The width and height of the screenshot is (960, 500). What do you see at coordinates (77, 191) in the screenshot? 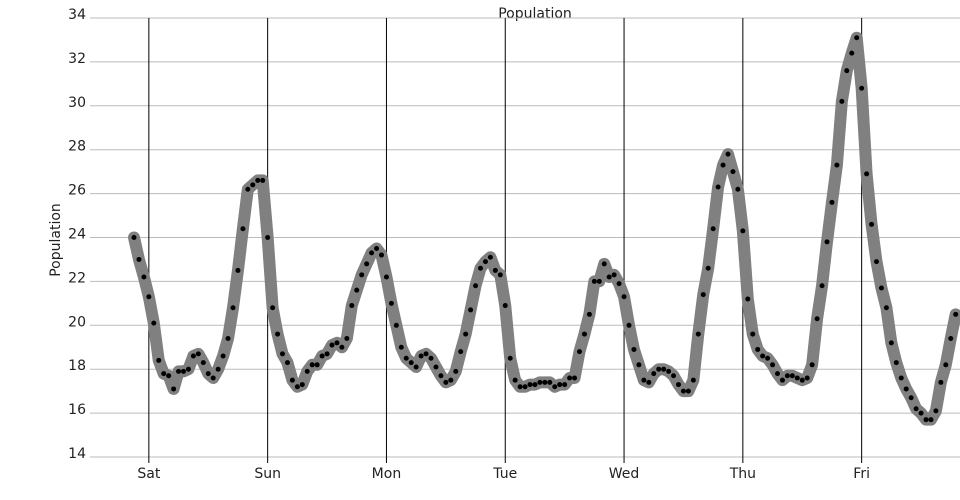
I see `y-tick-label: 26` at bounding box center [77, 191].